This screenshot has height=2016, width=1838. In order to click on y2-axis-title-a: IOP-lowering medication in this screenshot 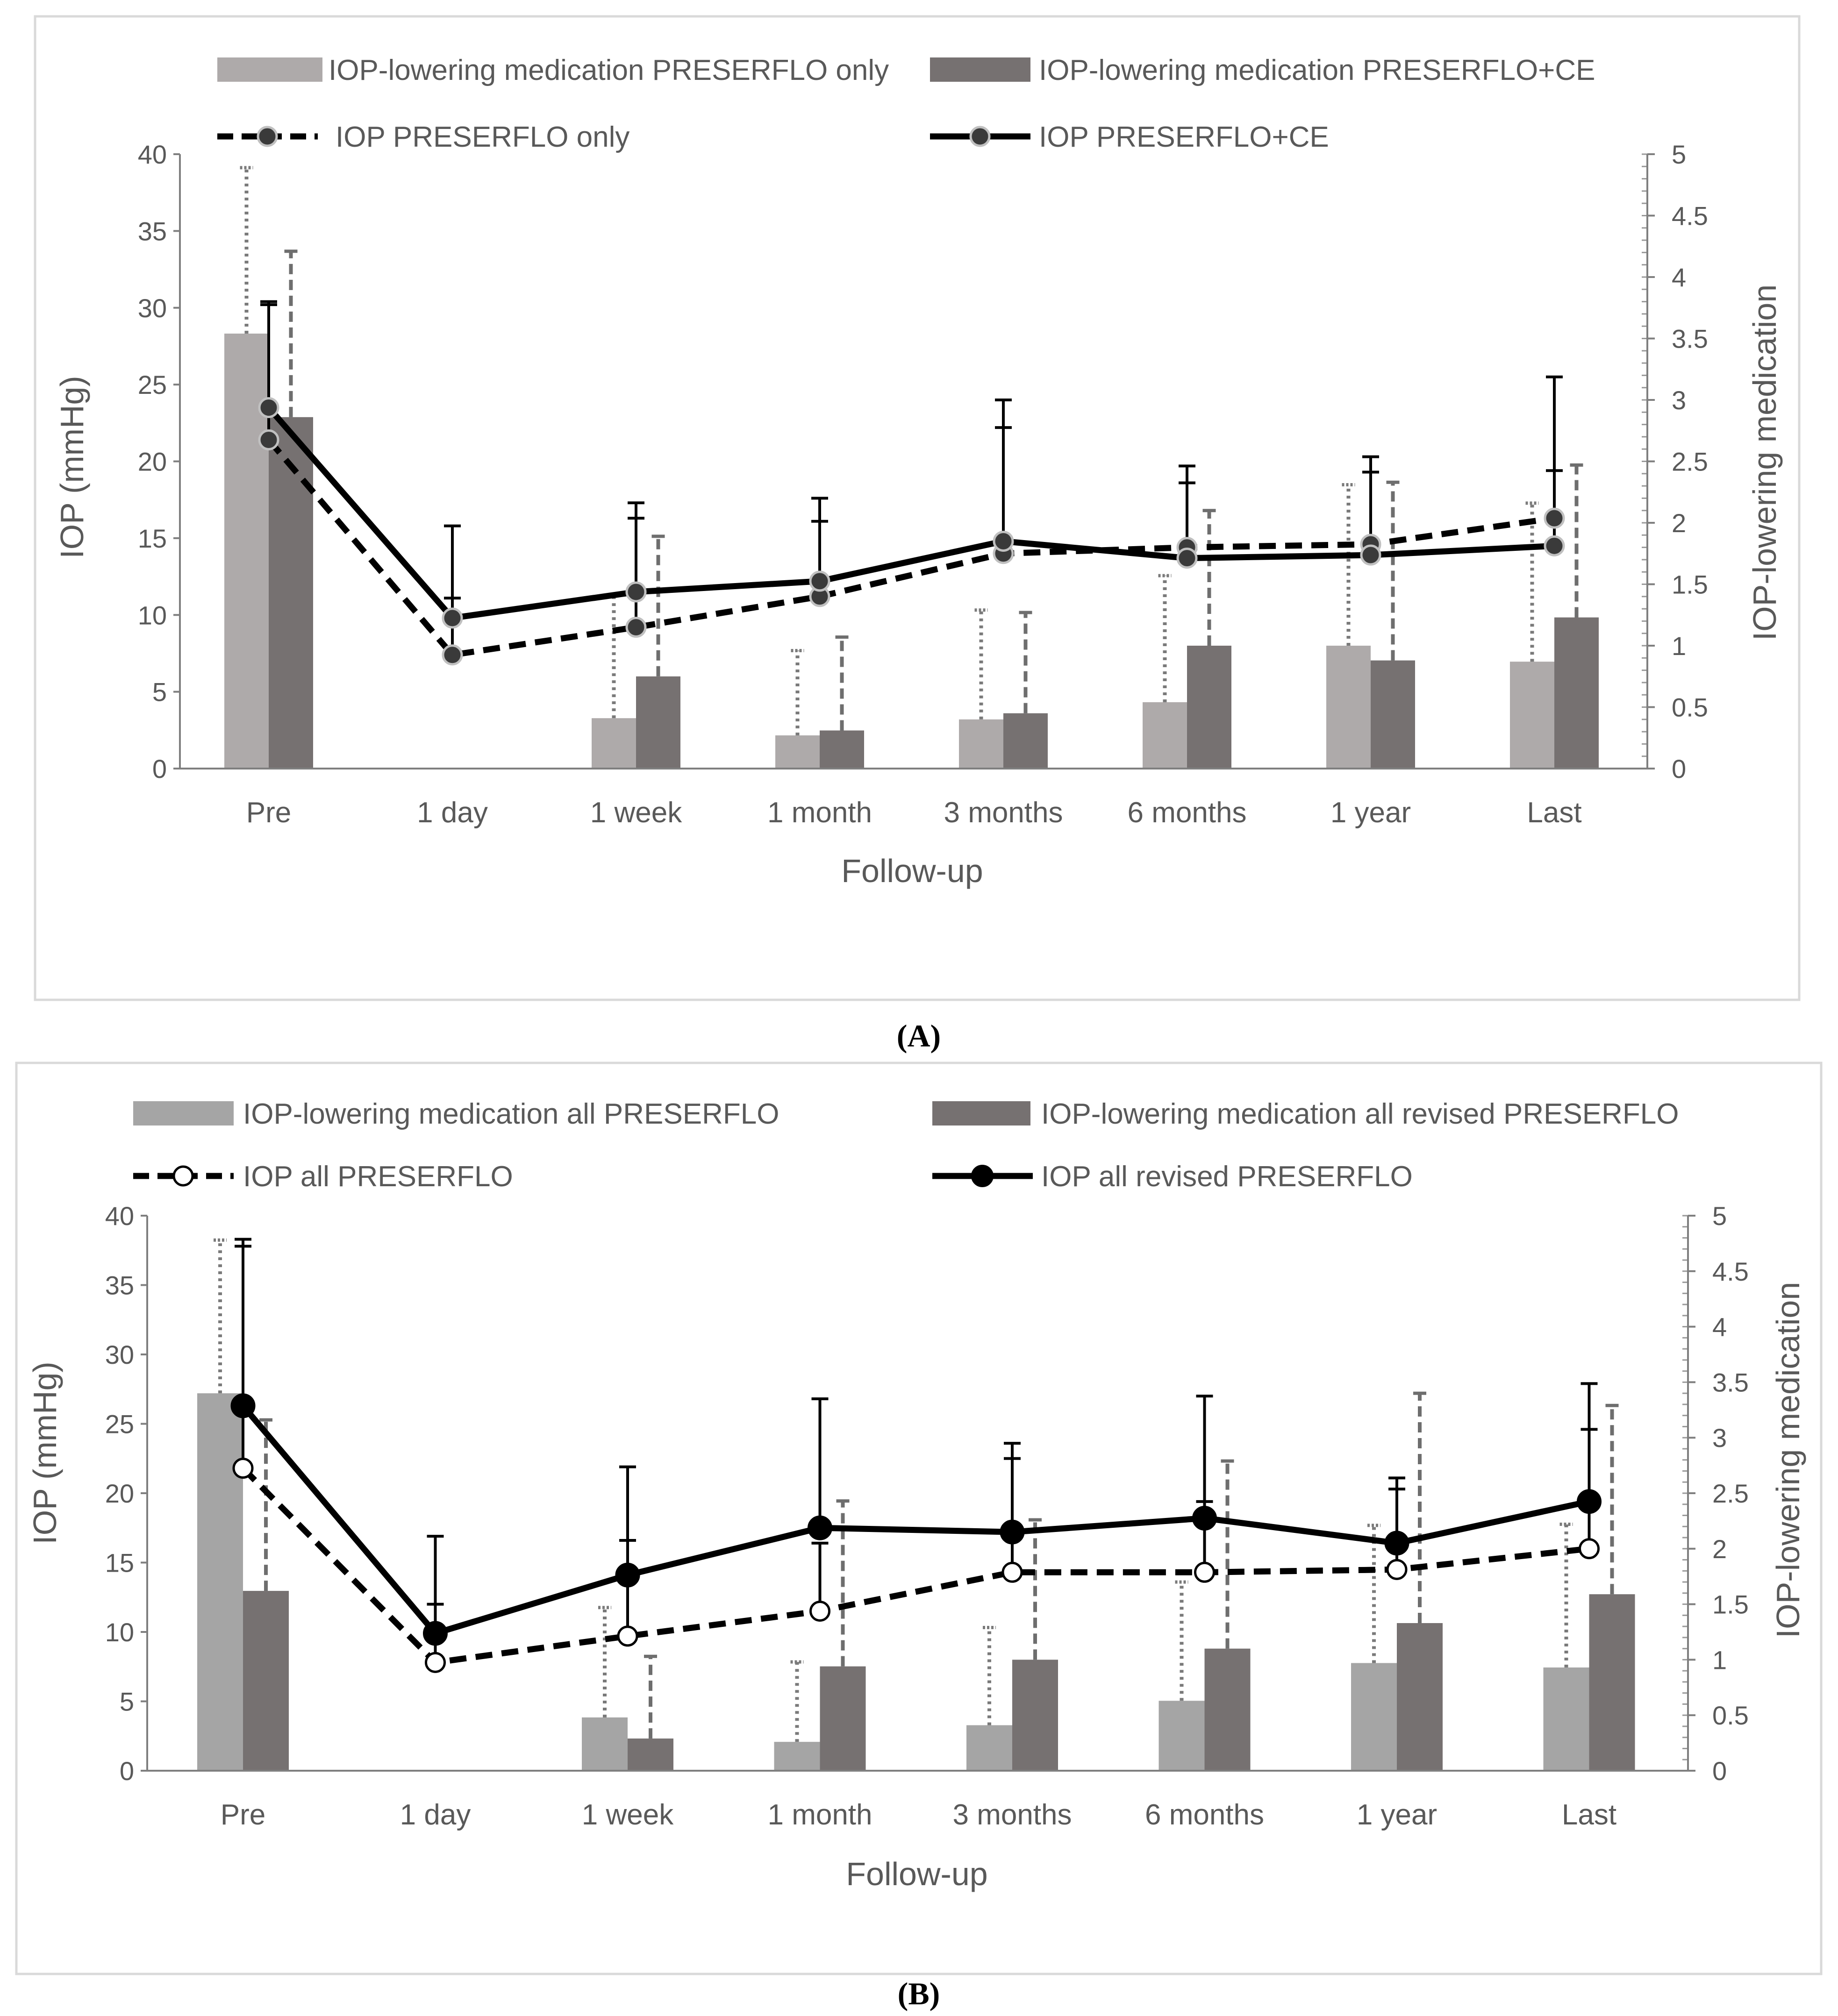, I will do `click(1764, 463)`.